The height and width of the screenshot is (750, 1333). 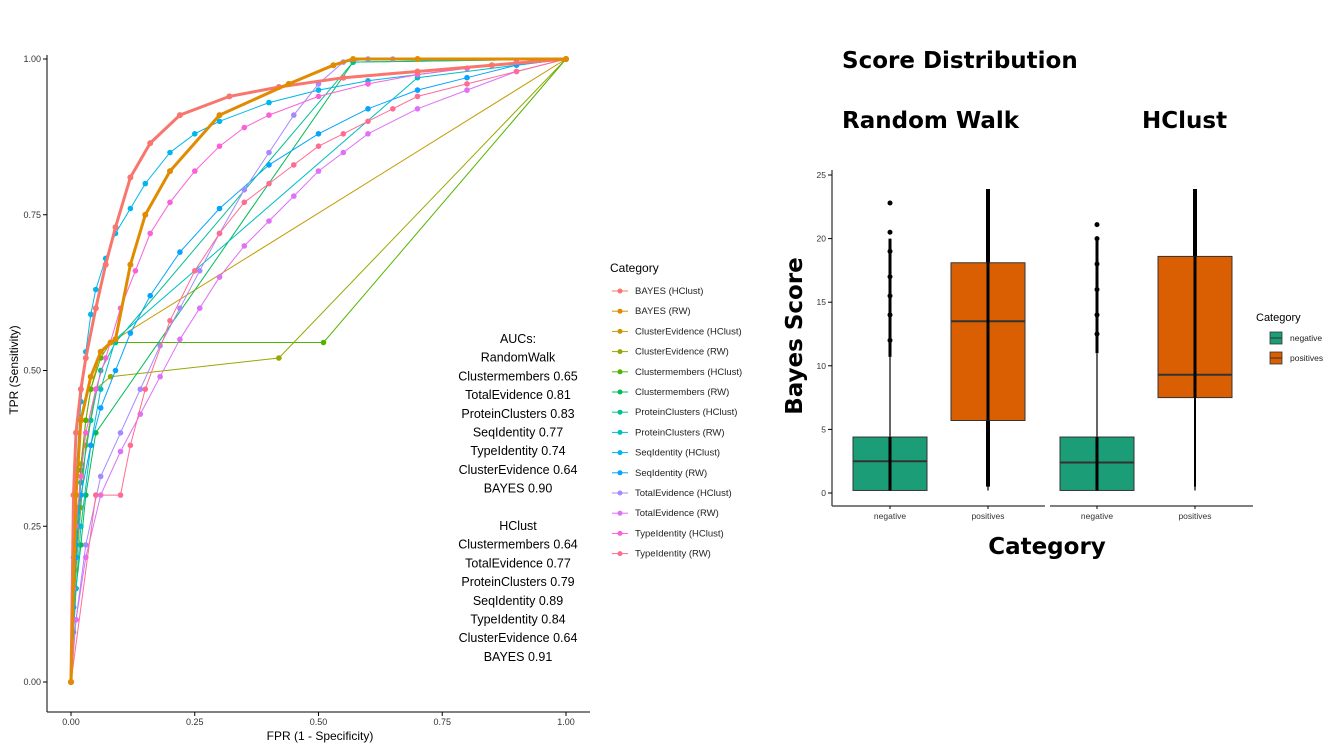 I want to click on box-x-tick-label: positives, so click(x=1194, y=516).